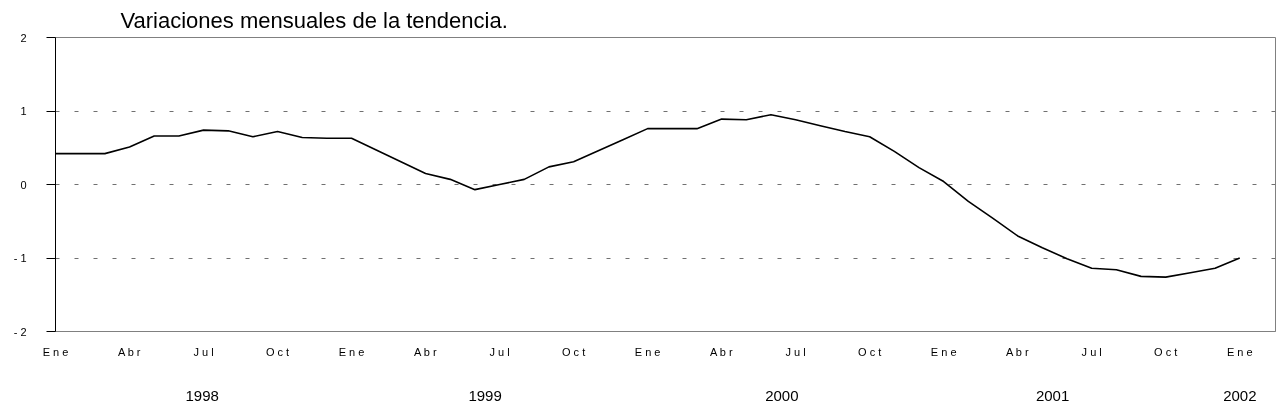 The height and width of the screenshot is (403, 1278). I want to click on x2-tick-label: 2000, so click(782, 394).